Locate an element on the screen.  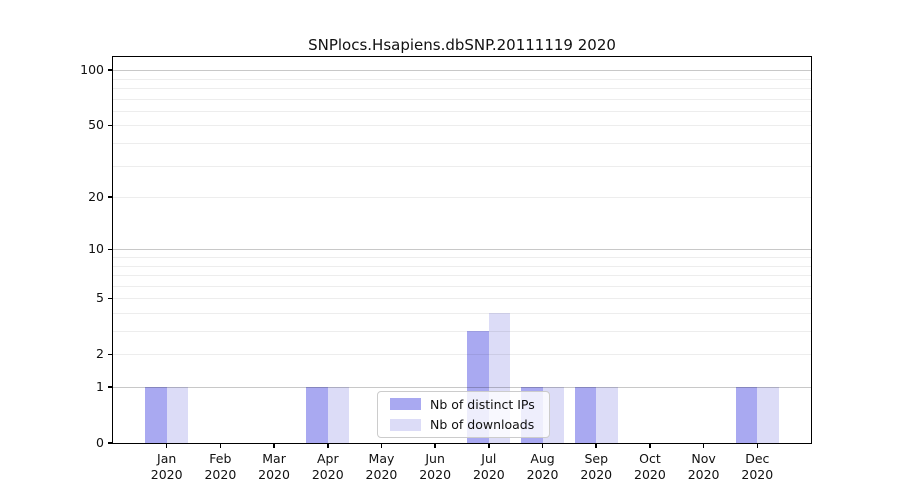
x-tick-label-jul: Jul 2020 is located at coordinates (488, 466).